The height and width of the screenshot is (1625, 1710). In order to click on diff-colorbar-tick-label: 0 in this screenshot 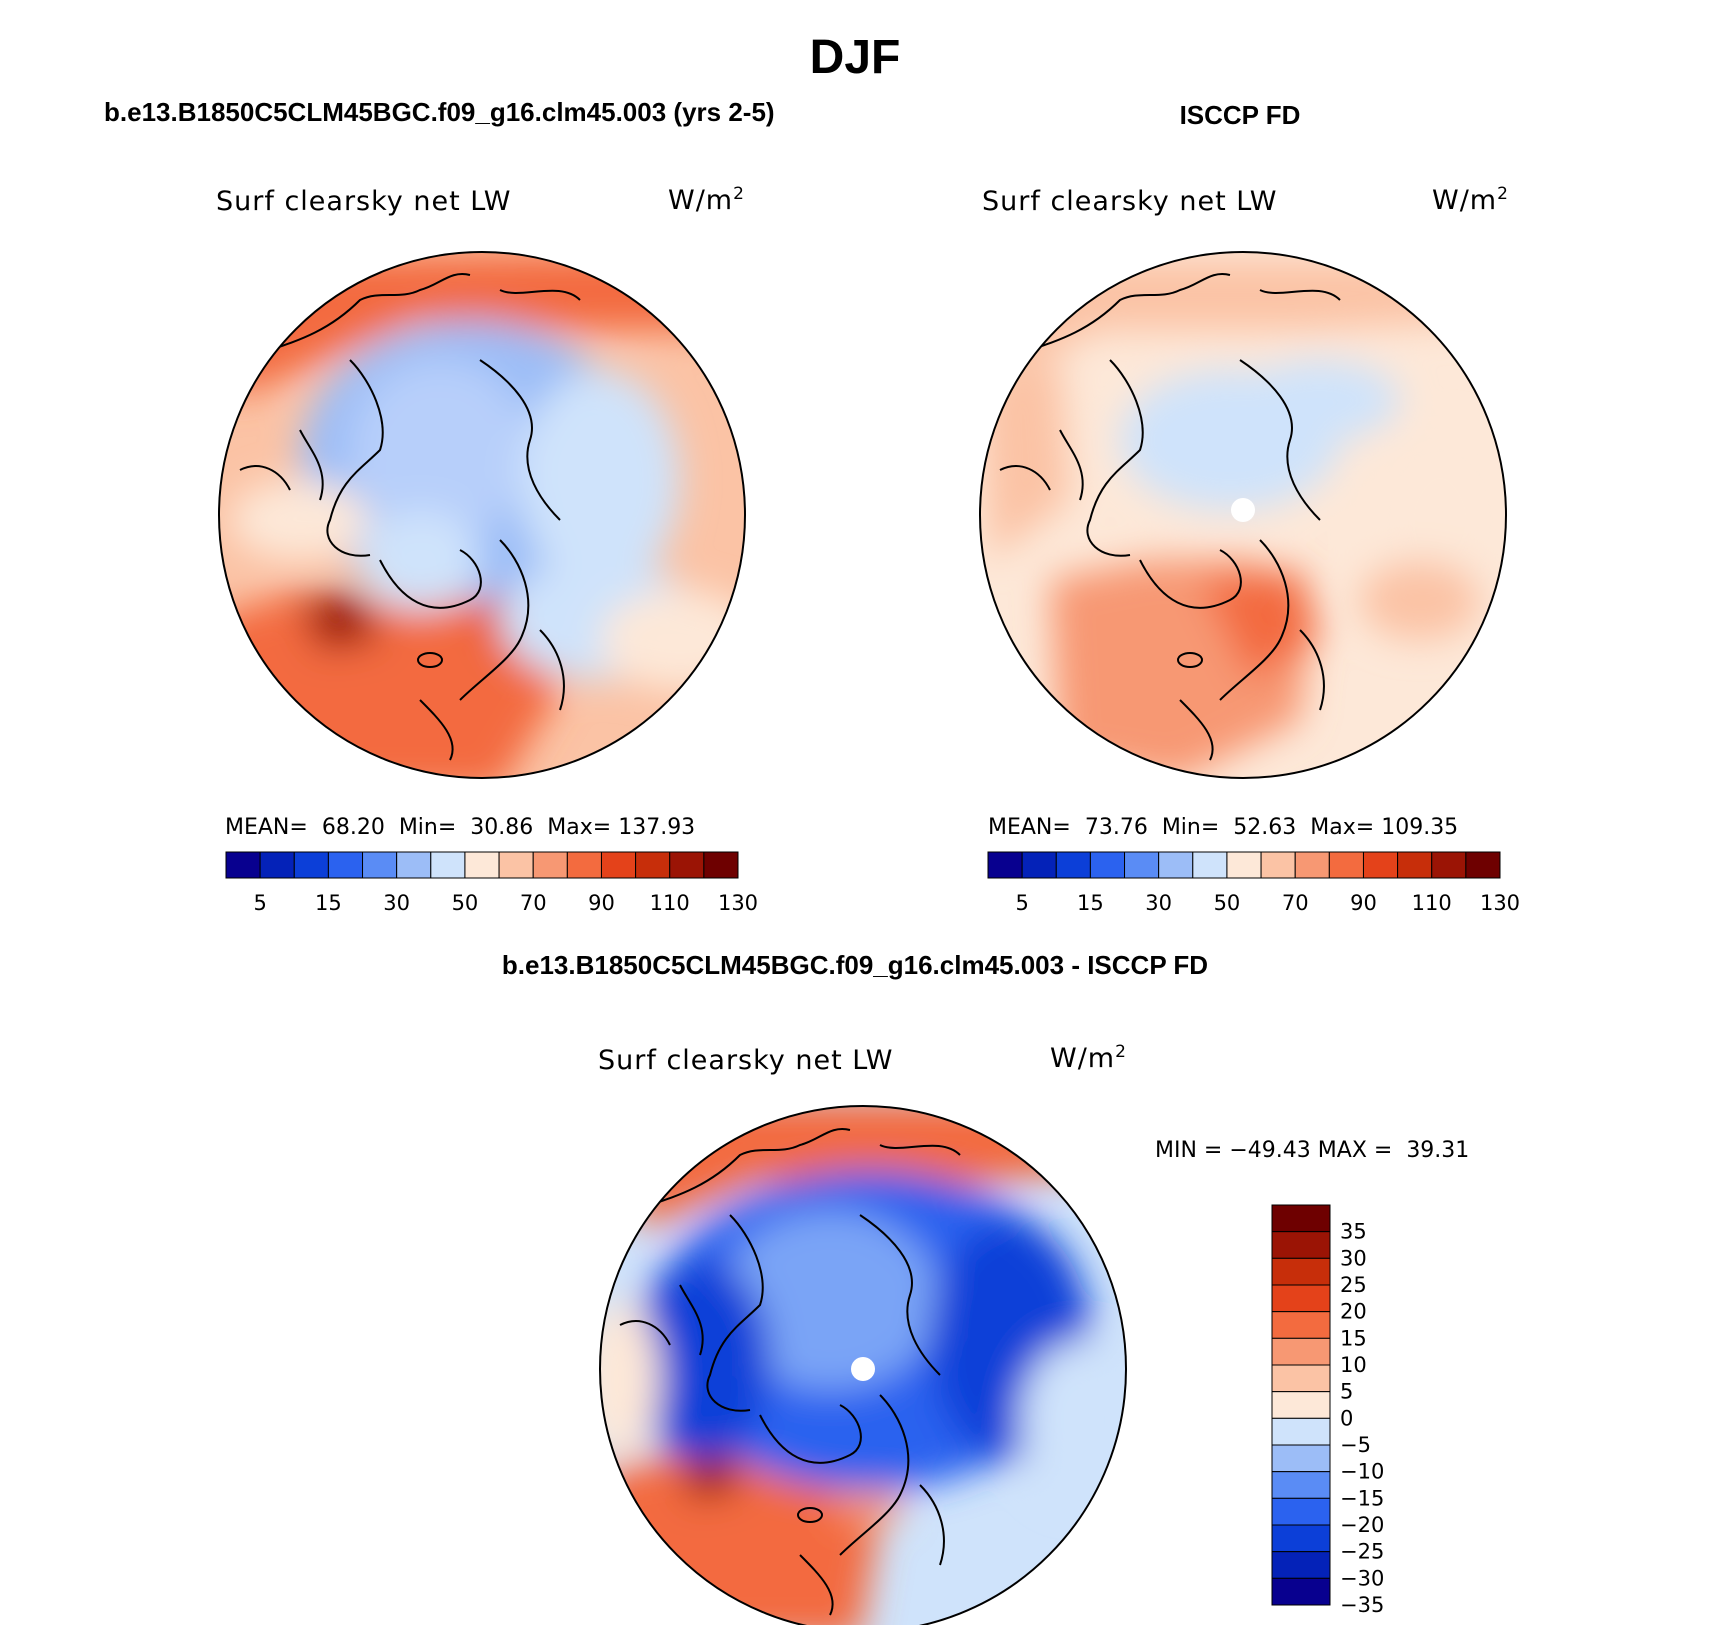, I will do `click(1346, 1418)`.